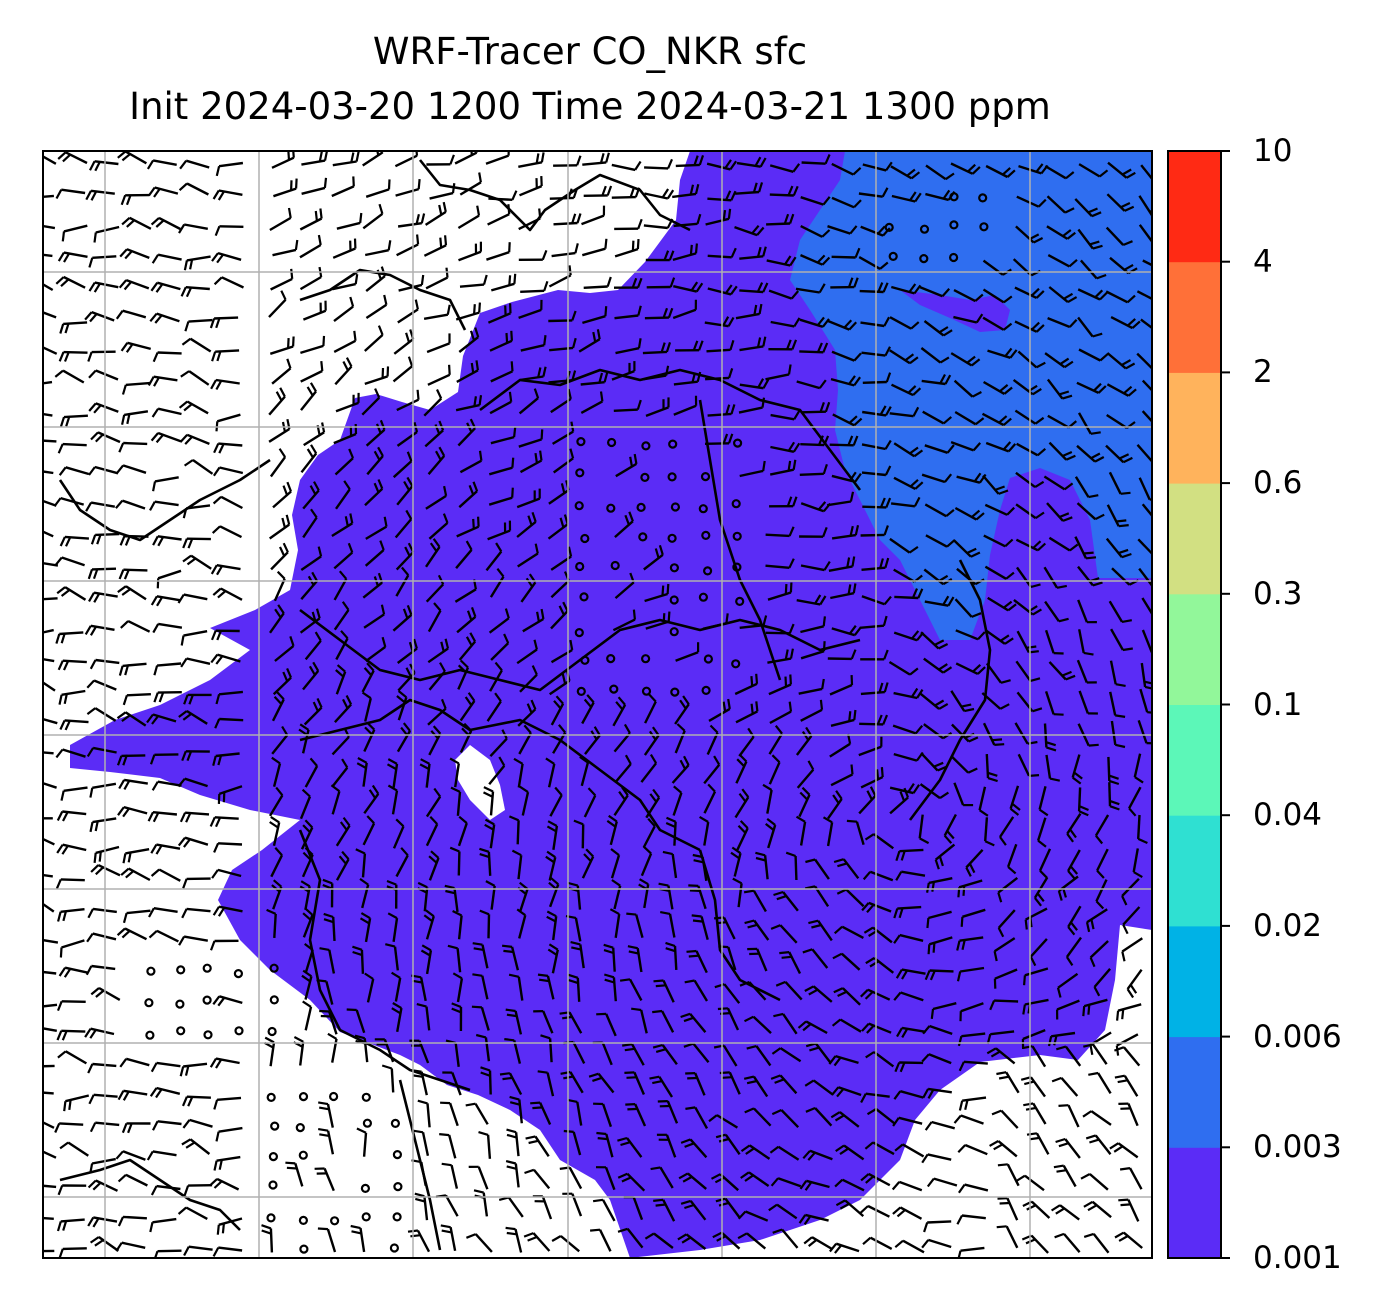 This screenshot has height=1313, width=1400. What do you see at coordinates (1297, 1258) in the screenshot?
I see `colorbar-tick-label: 0.001` at bounding box center [1297, 1258].